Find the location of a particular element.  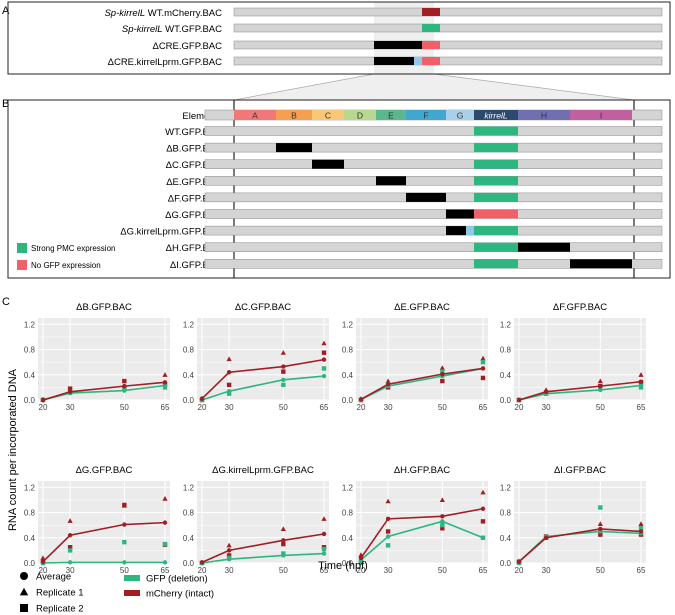

legend-shape-label: Average is located at coordinates (53, 577).